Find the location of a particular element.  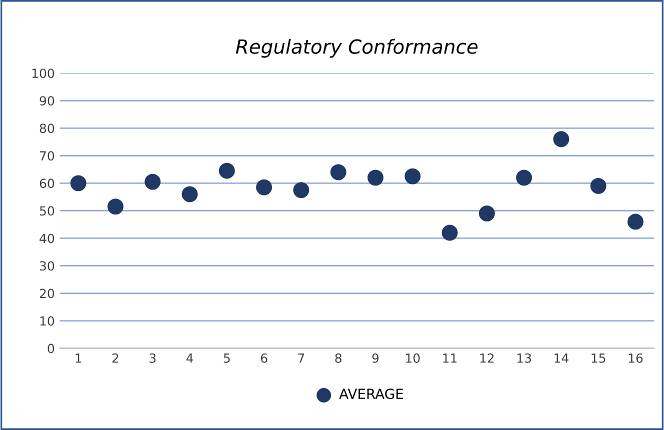

y-tick-label: 40 is located at coordinates (47, 239).